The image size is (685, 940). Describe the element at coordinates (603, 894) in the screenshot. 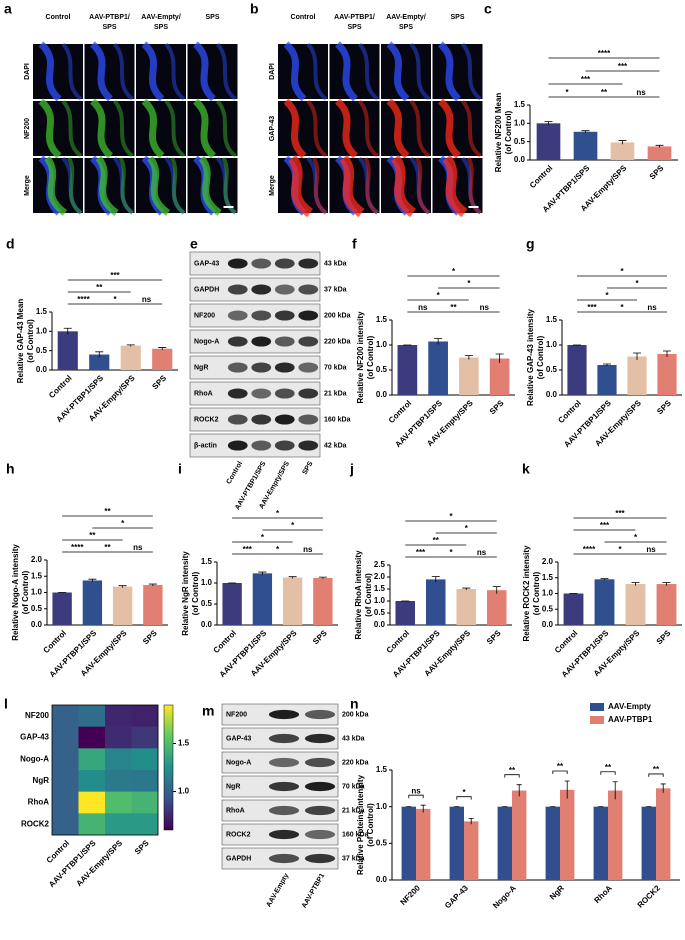

I see `x-tick-label: RhoA` at that location.